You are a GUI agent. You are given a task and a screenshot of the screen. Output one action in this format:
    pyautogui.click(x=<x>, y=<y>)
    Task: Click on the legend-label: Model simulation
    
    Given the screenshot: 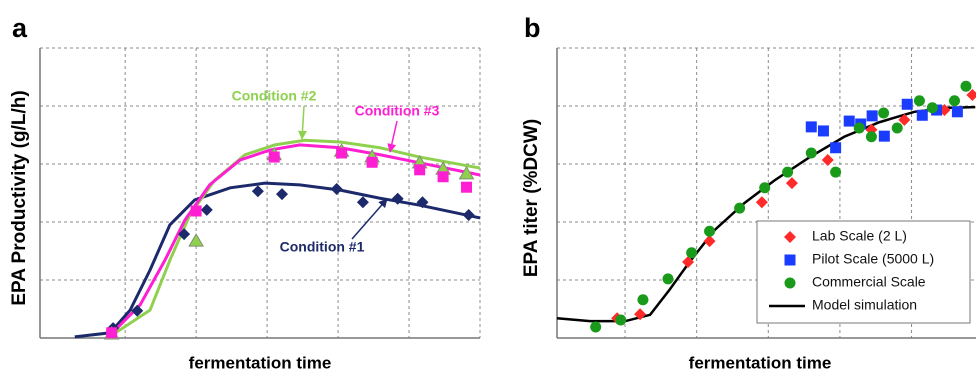 What is the action you would take?
    pyautogui.click(x=864, y=305)
    